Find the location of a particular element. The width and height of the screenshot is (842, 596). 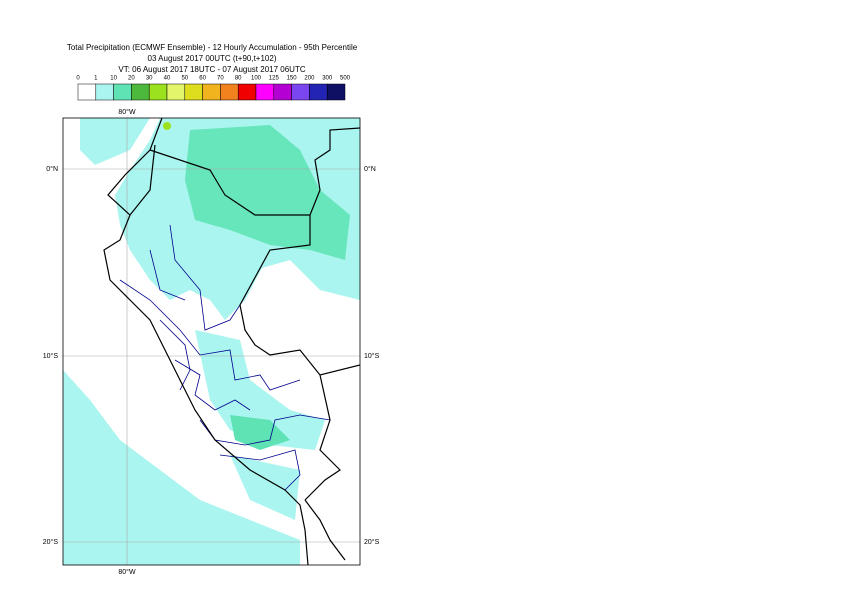

legend-label: 20 is located at coordinates (131, 79).